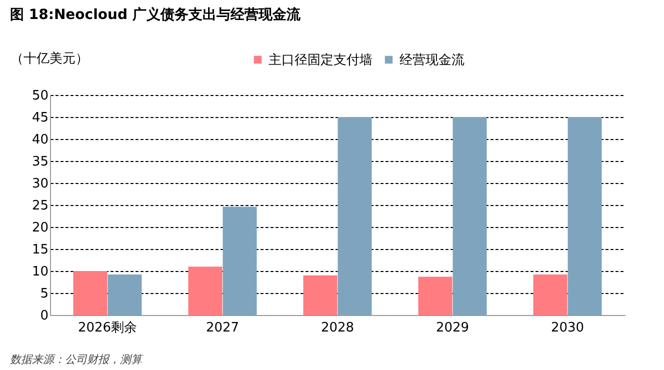 This screenshot has width=664, height=370. I want to click on source-note: 数据来源：公司财报，测算, so click(77, 359).